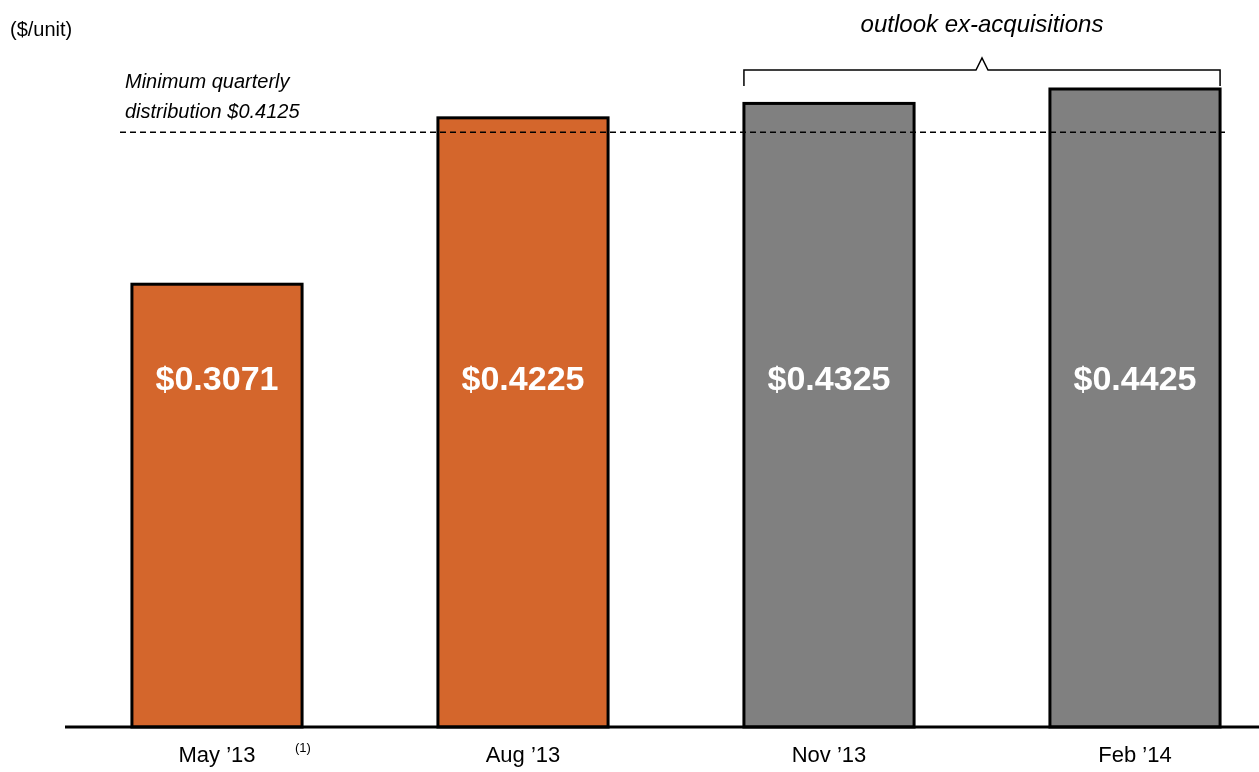 The height and width of the screenshot is (772, 1259). I want to click on x-tick-label: Nov ’13, so click(829, 754).